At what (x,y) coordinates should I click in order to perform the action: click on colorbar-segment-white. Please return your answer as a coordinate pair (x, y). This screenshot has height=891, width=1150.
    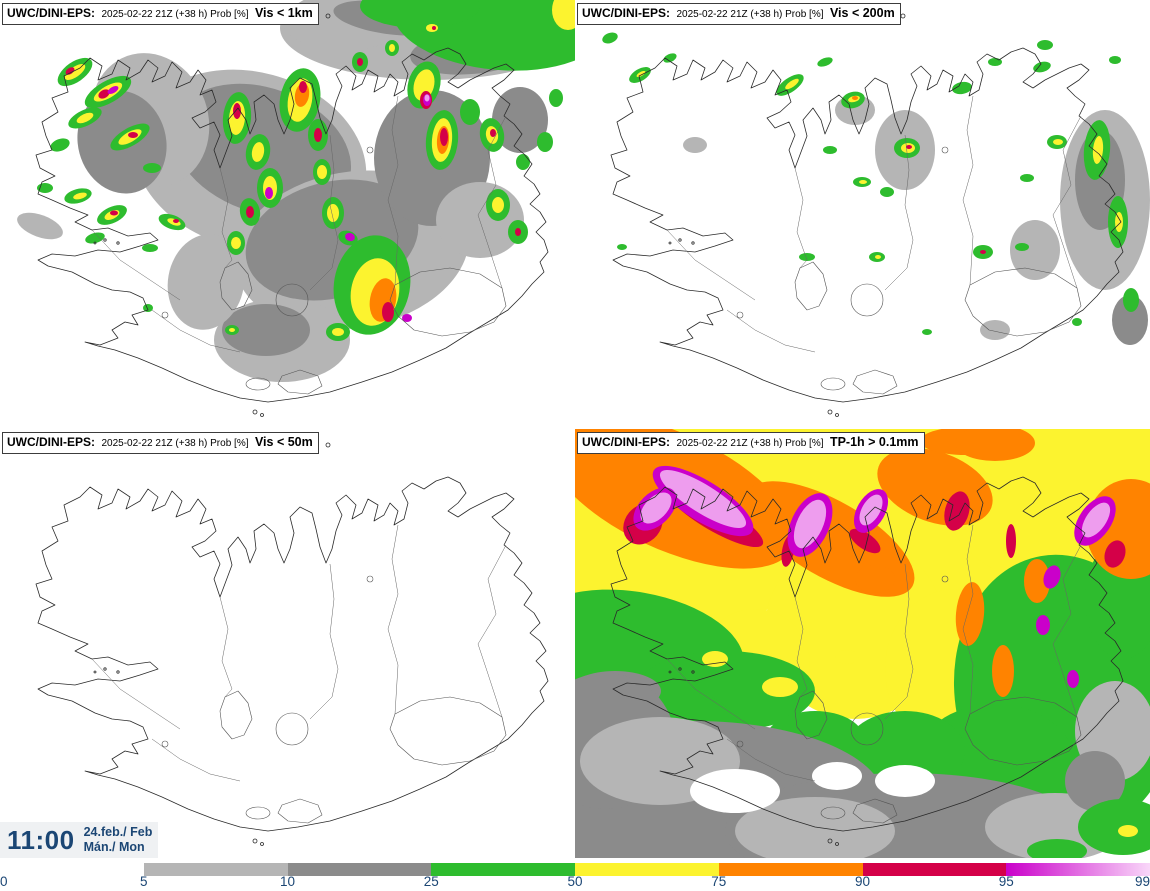
    Looking at the image, I should click on (72, 869).